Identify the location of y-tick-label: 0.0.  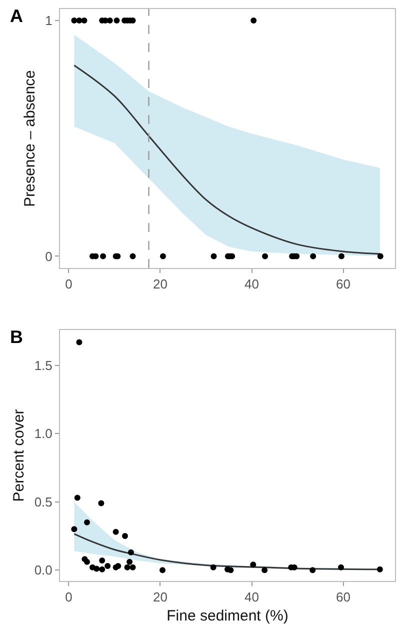
(43, 570).